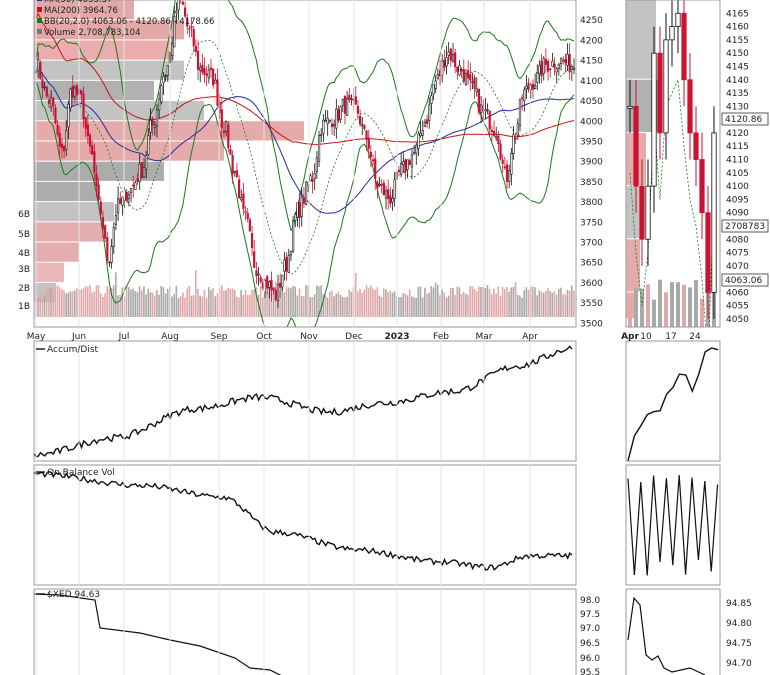  What do you see at coordinates (81, 473) in the screenshot?
I see `obv-label: On Balance Vol` at bounding box center [81, 473].